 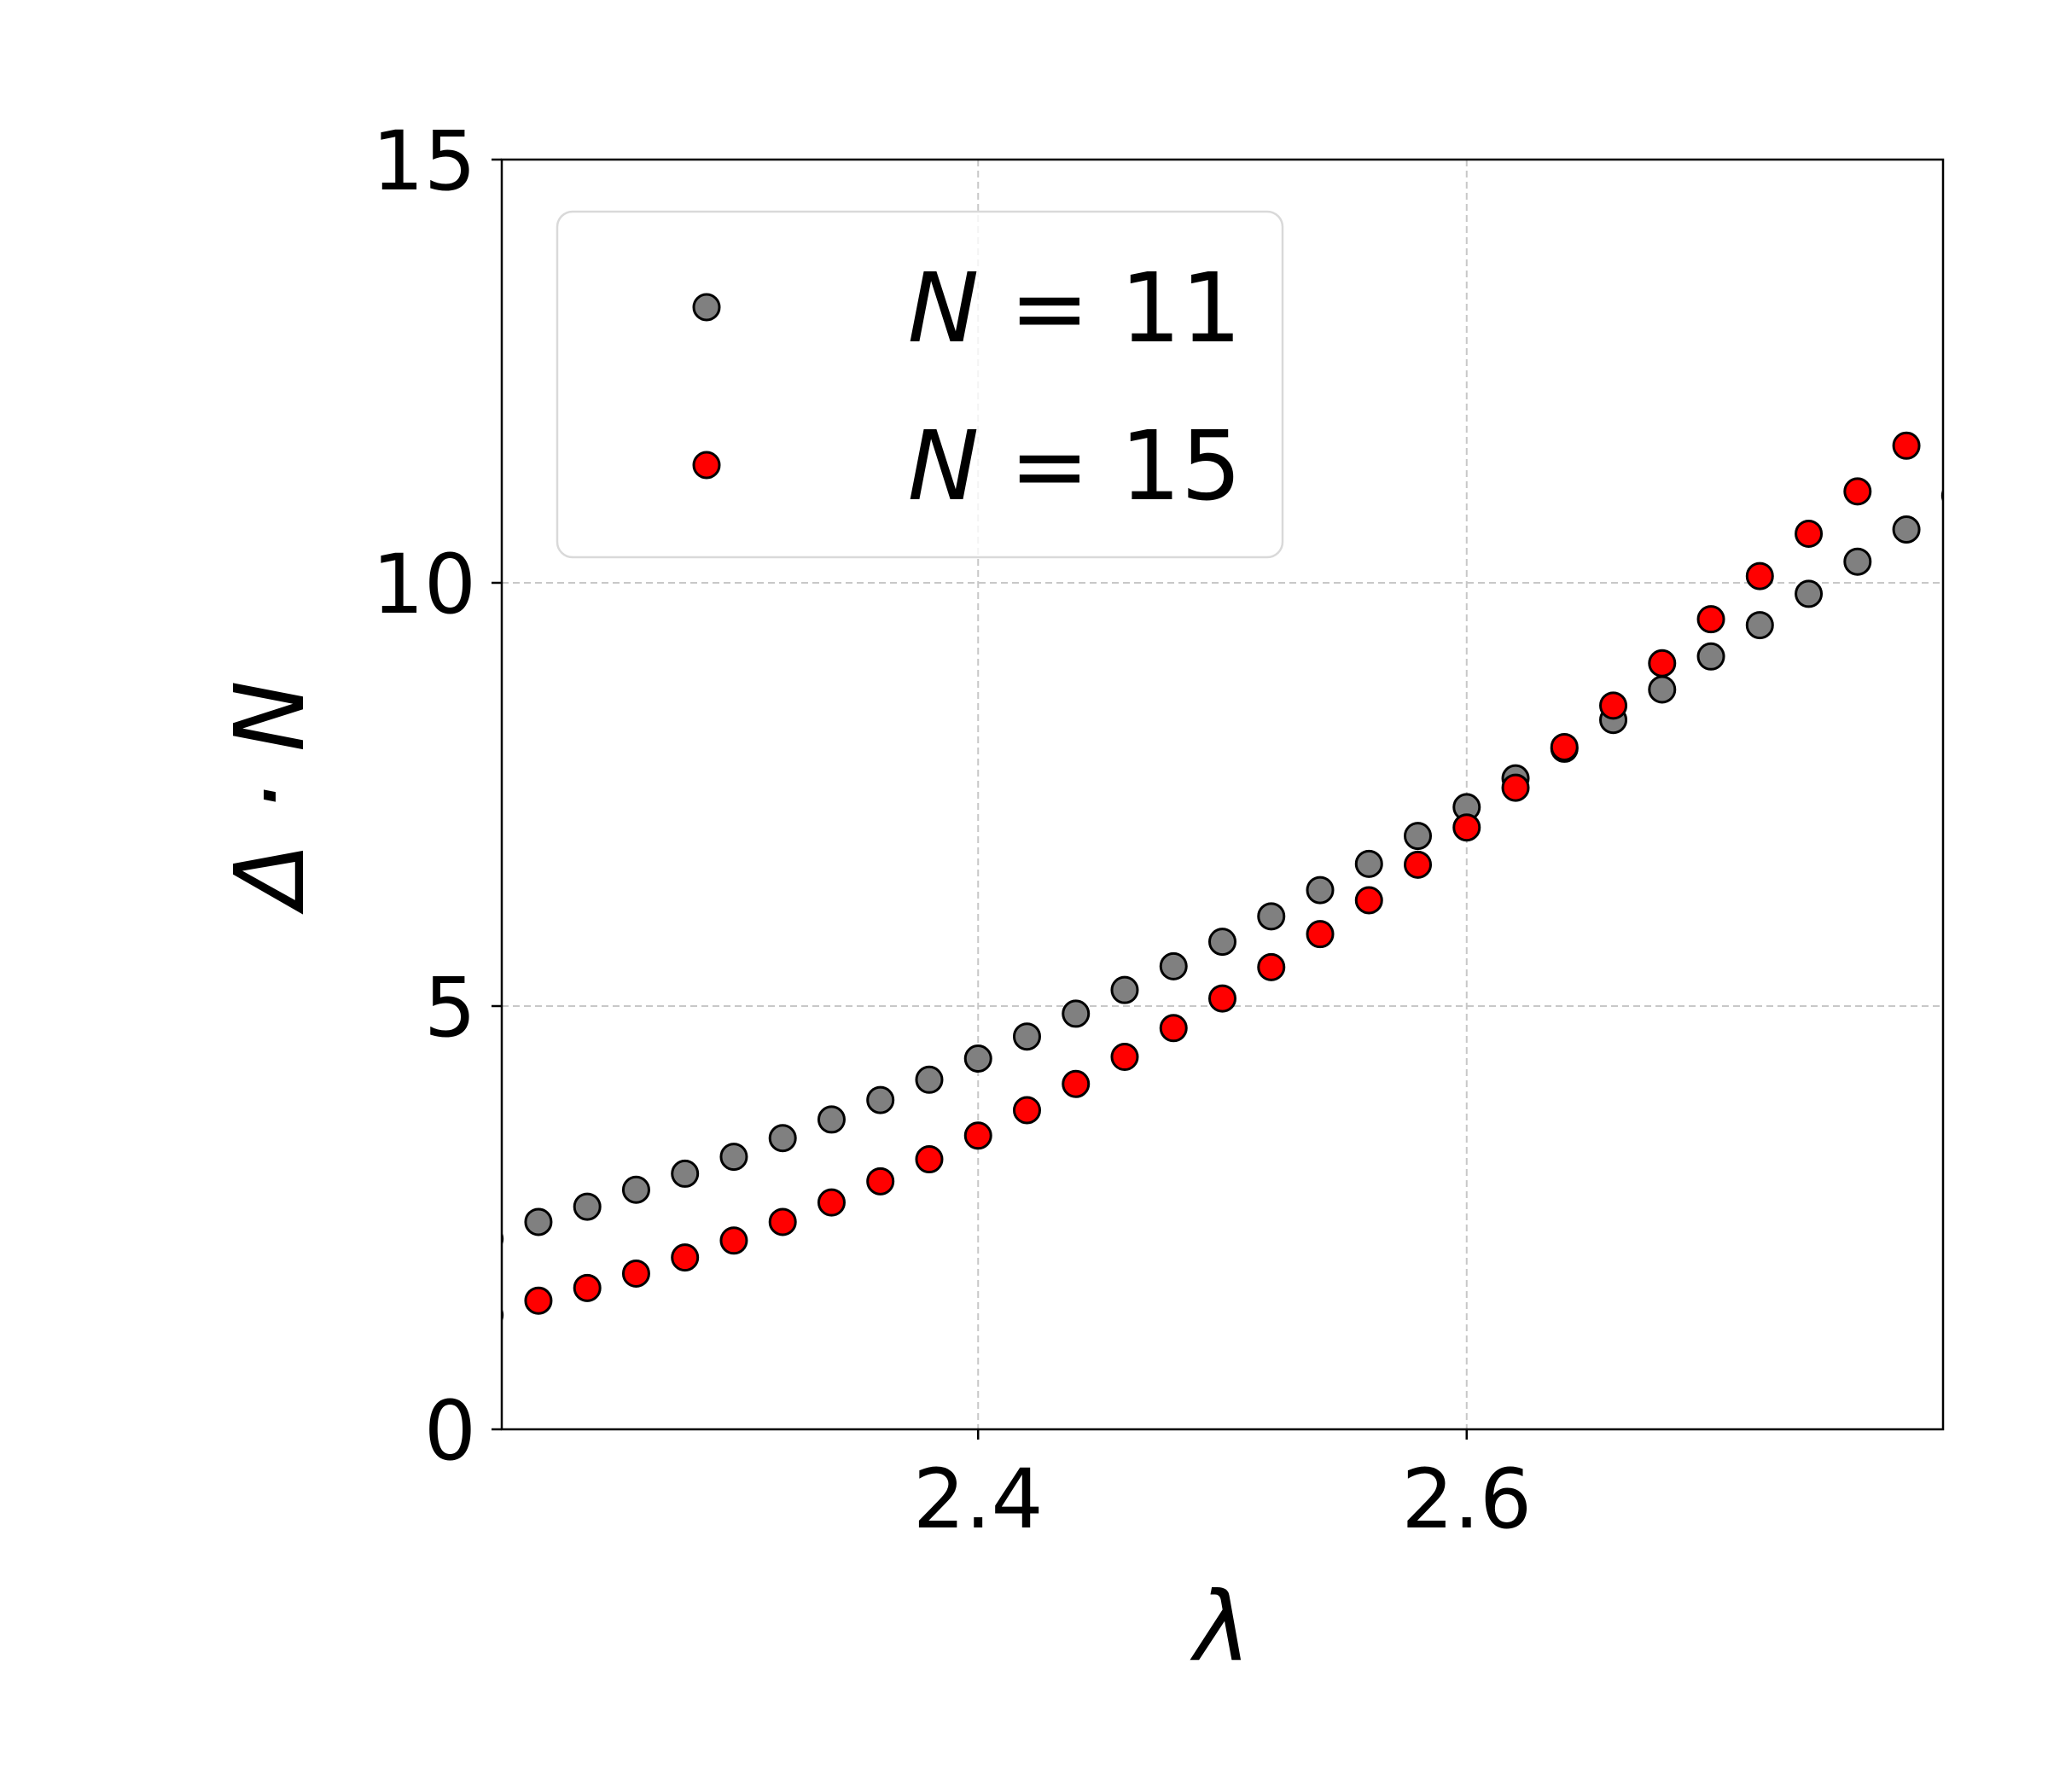 I want to click on legend-label-0: N = 11, so click(x=1075, y=308).